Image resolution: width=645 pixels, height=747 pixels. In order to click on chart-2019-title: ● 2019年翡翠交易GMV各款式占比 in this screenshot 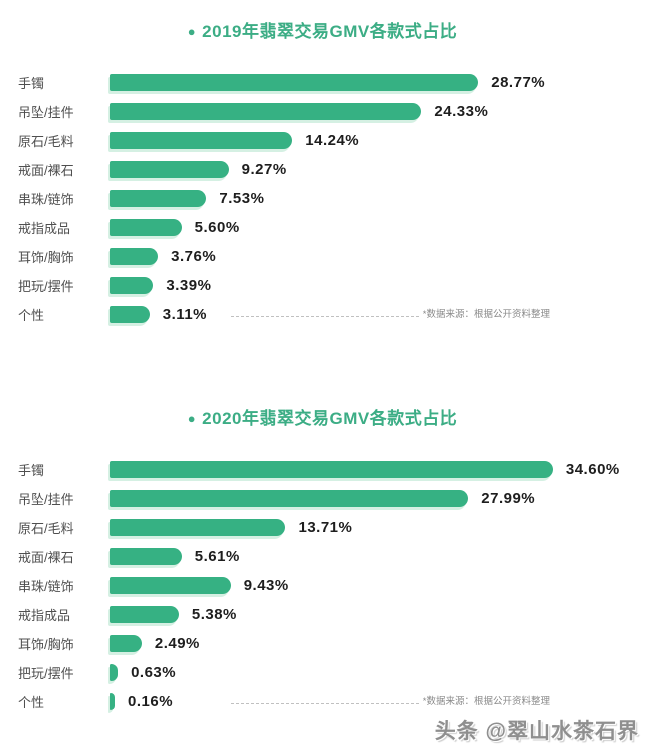, I will do `click(322, 32)`.